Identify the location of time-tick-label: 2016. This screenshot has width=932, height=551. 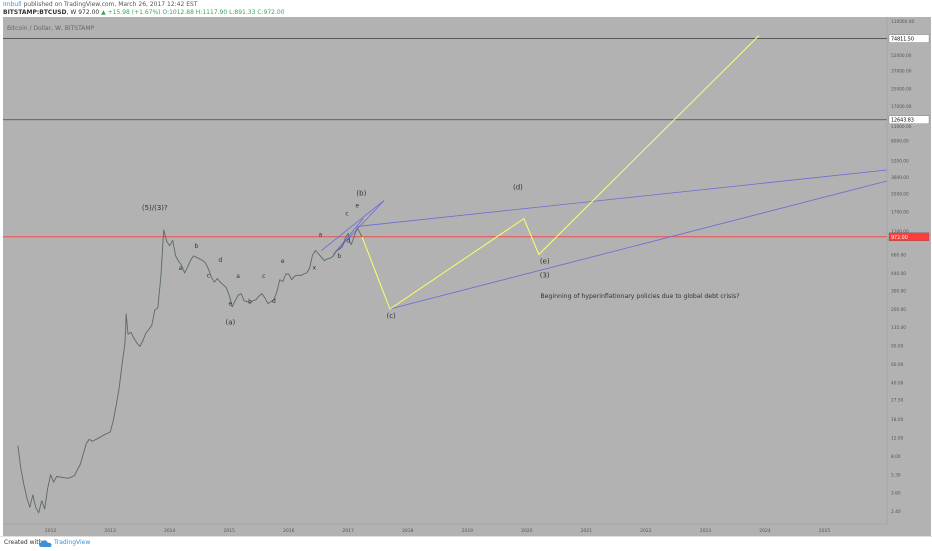
(289, 531).